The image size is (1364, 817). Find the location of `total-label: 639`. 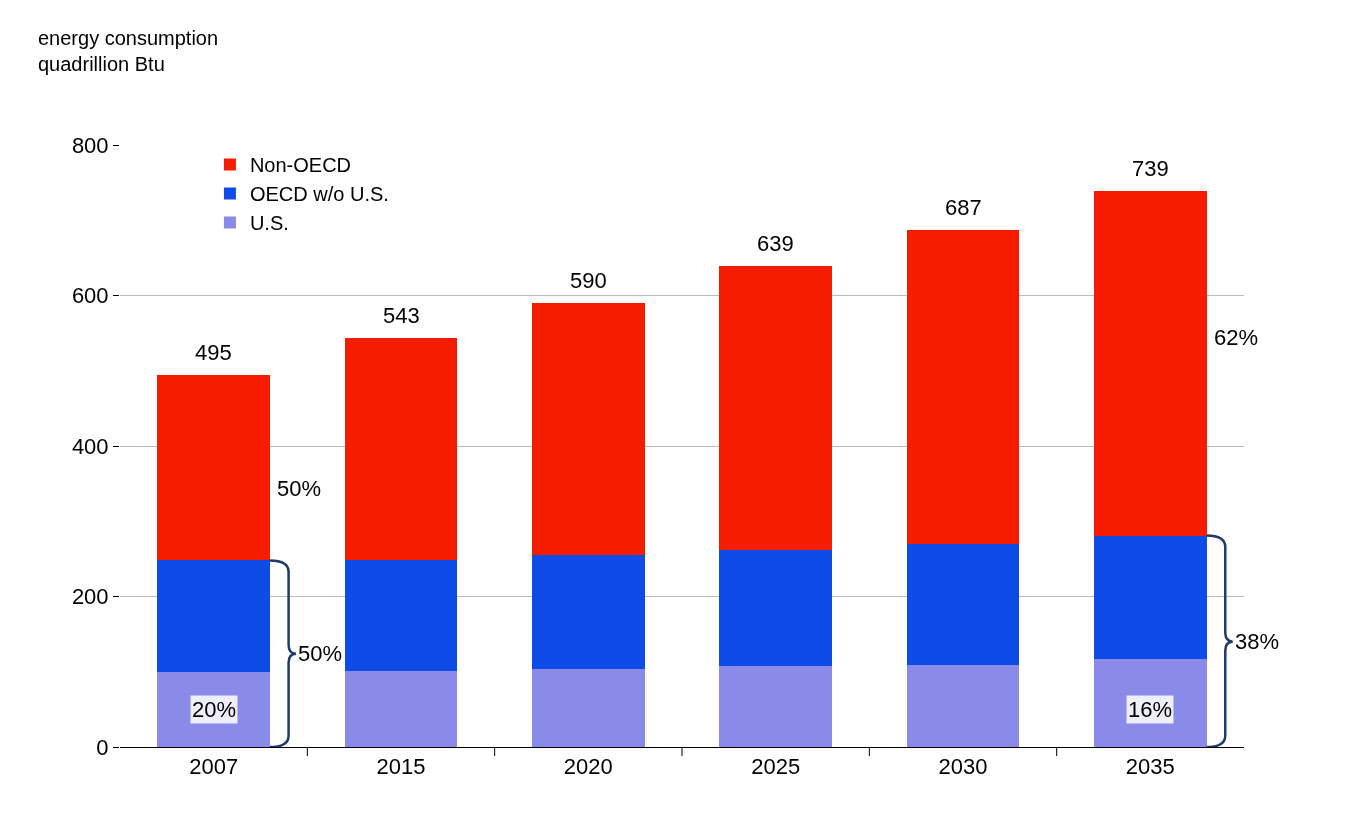

total-label: 639 is located at coordinates (775, 243).